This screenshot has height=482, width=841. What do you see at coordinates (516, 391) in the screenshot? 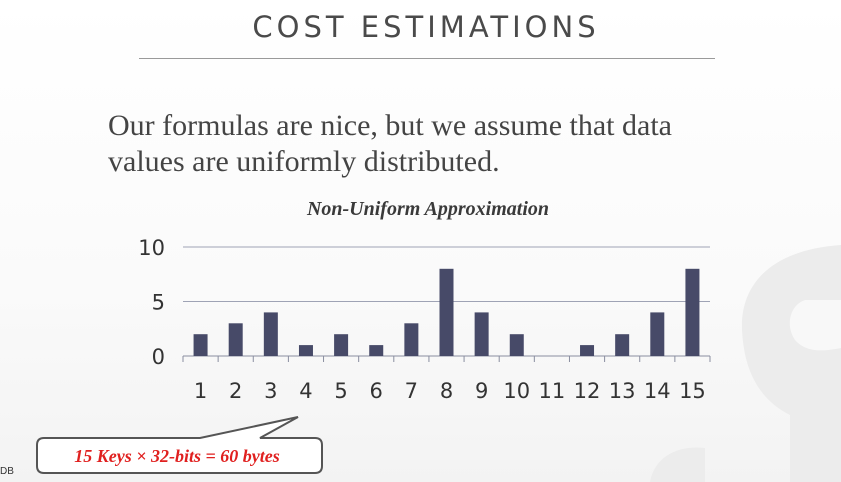
I see `x-tick-label: 10` at bounding box center [516, 391].